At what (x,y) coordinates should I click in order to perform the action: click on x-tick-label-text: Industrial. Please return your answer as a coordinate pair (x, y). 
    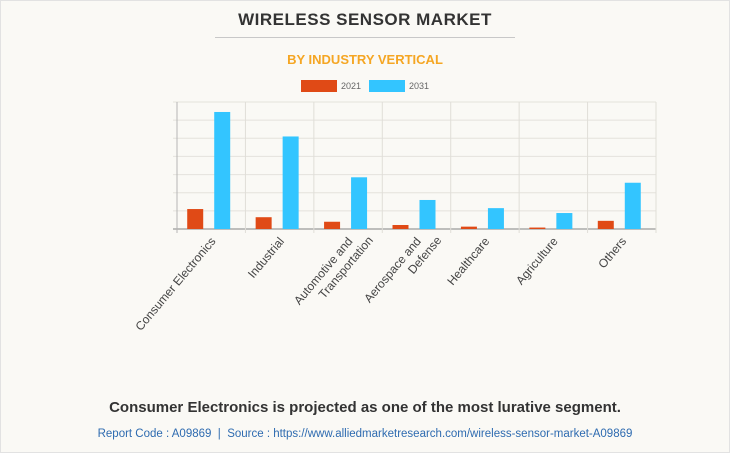
    Looking at the image, I should click on (266, 258).